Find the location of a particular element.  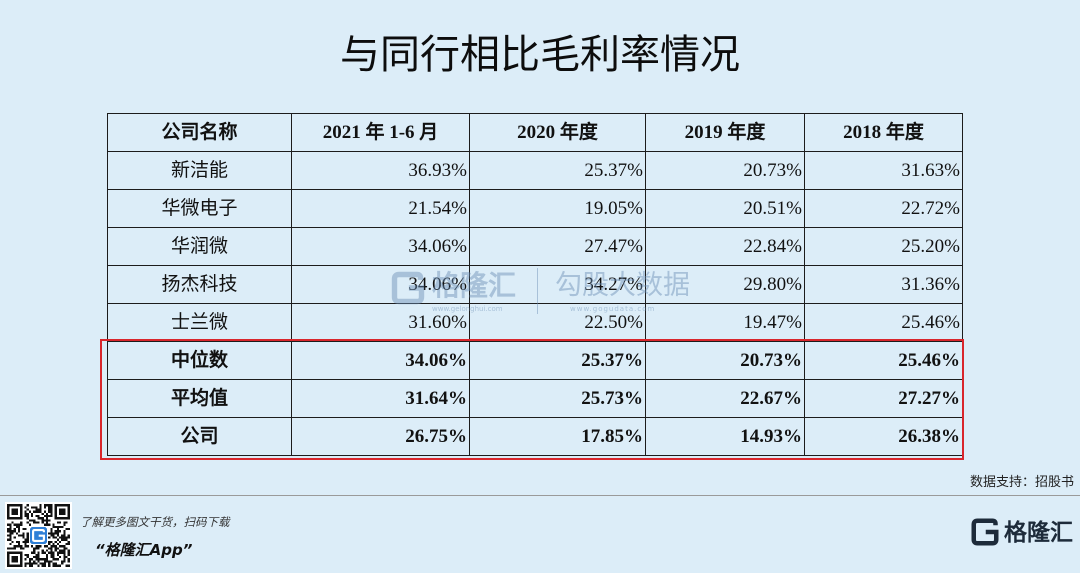

value-cell: 26.38% is located at coordinates (883, 436).